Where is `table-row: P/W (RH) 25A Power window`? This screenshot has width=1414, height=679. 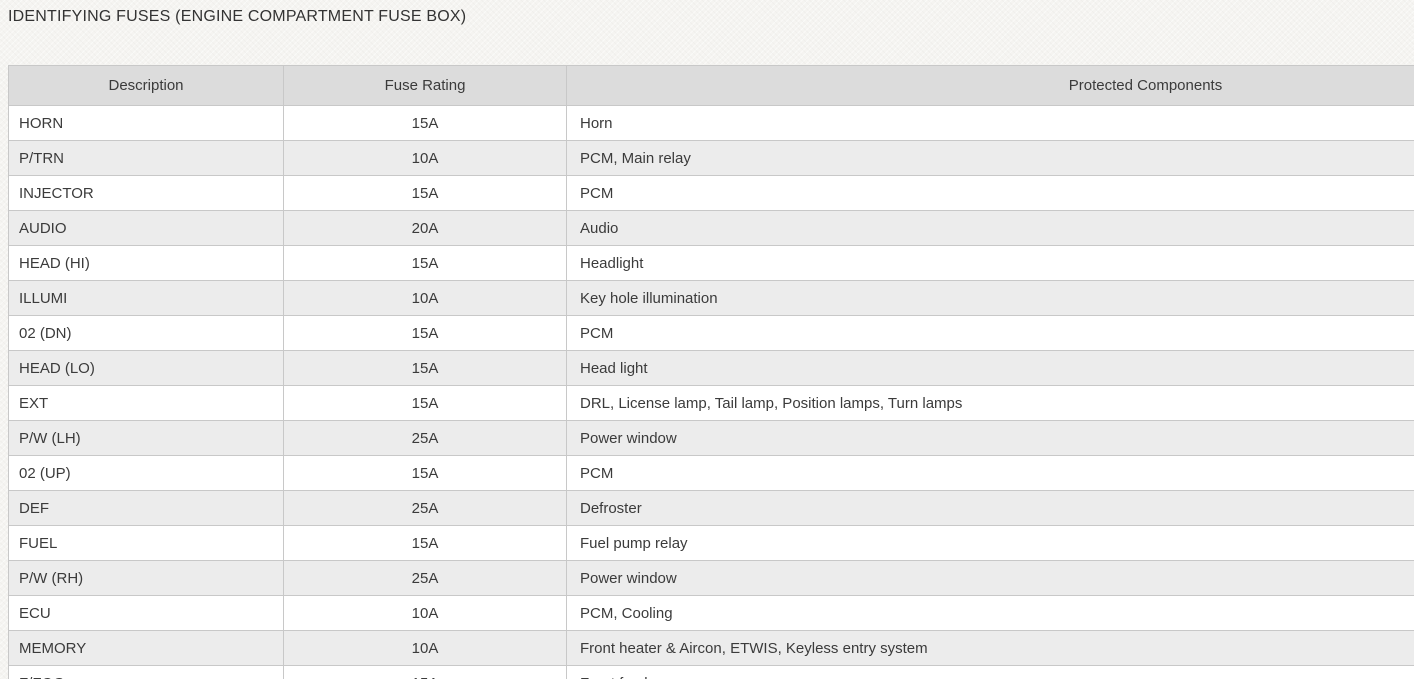 table-row: P/W (RH) 25A Power window is located at coordinates (711, 578).